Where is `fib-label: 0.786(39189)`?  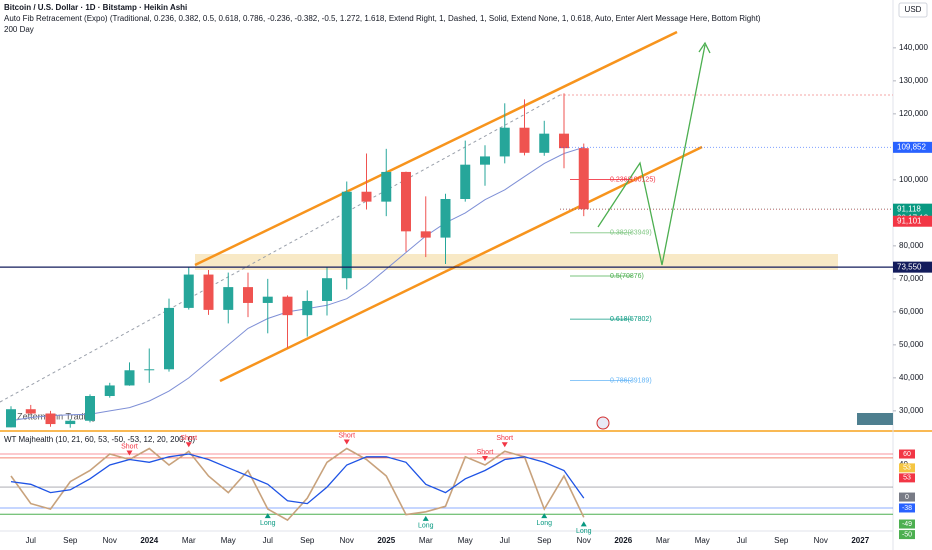 fib-label: 0.786(39189) is located at coordinates (631, 380).